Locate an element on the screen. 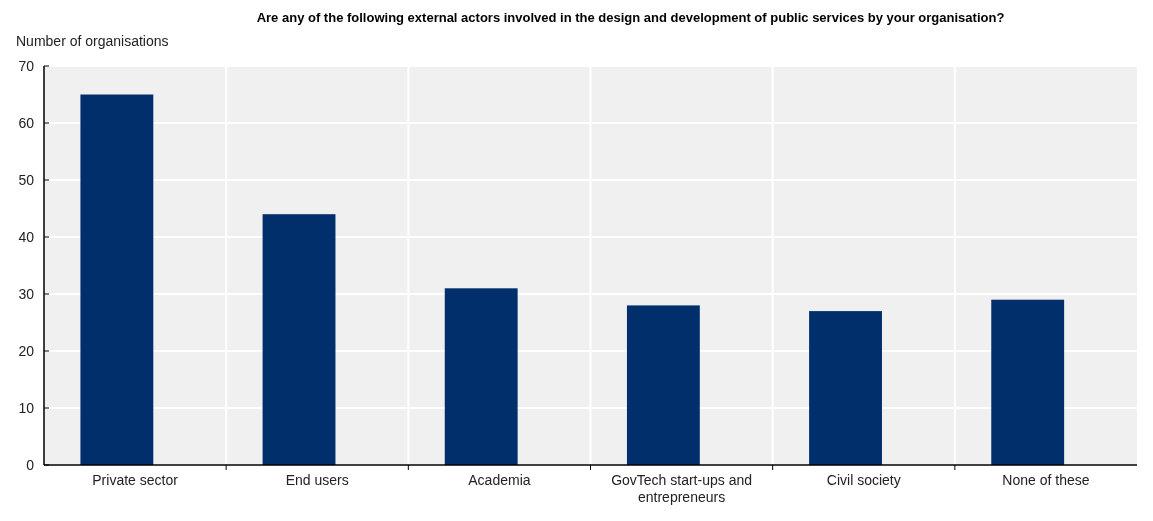  y-tick-label: 20 is located at coordinates (26, 350).